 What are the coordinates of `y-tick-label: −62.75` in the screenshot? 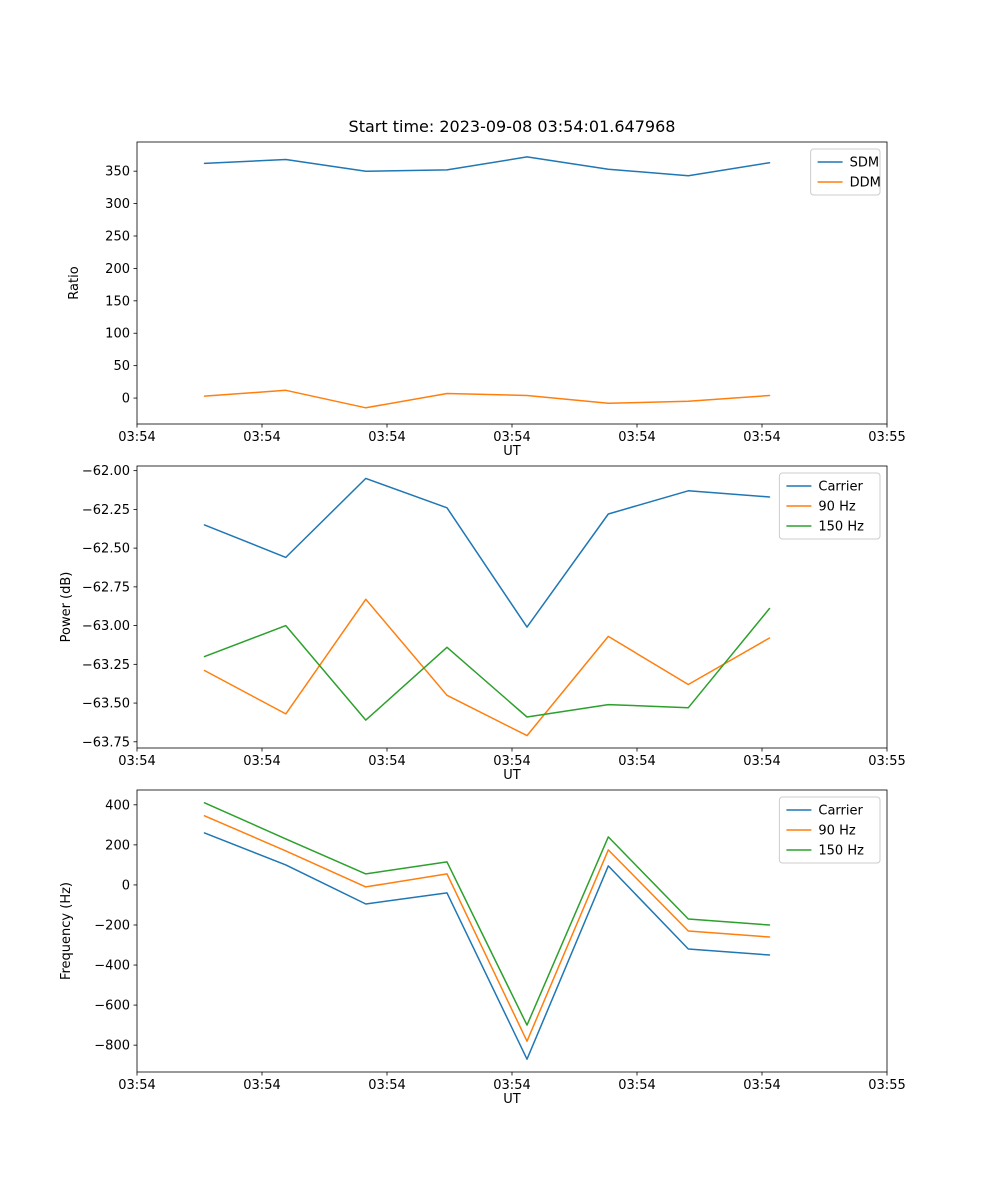 It's located at (106, 587).